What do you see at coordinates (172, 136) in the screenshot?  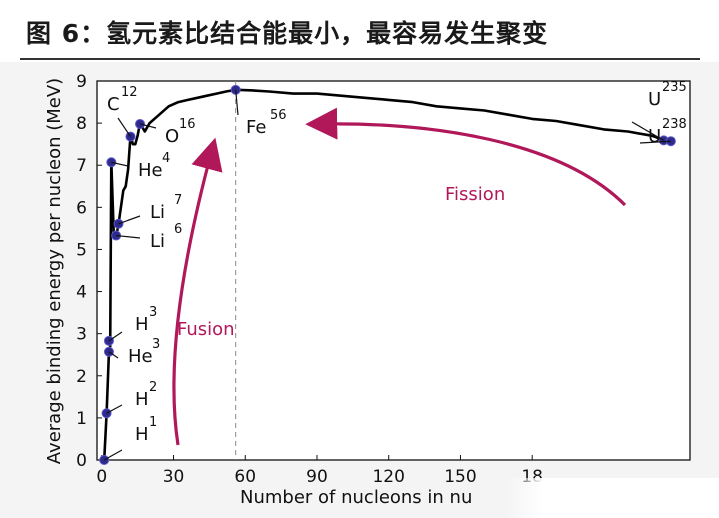 I see `isotope-label-o16: O` at bounding box center [172, 136].